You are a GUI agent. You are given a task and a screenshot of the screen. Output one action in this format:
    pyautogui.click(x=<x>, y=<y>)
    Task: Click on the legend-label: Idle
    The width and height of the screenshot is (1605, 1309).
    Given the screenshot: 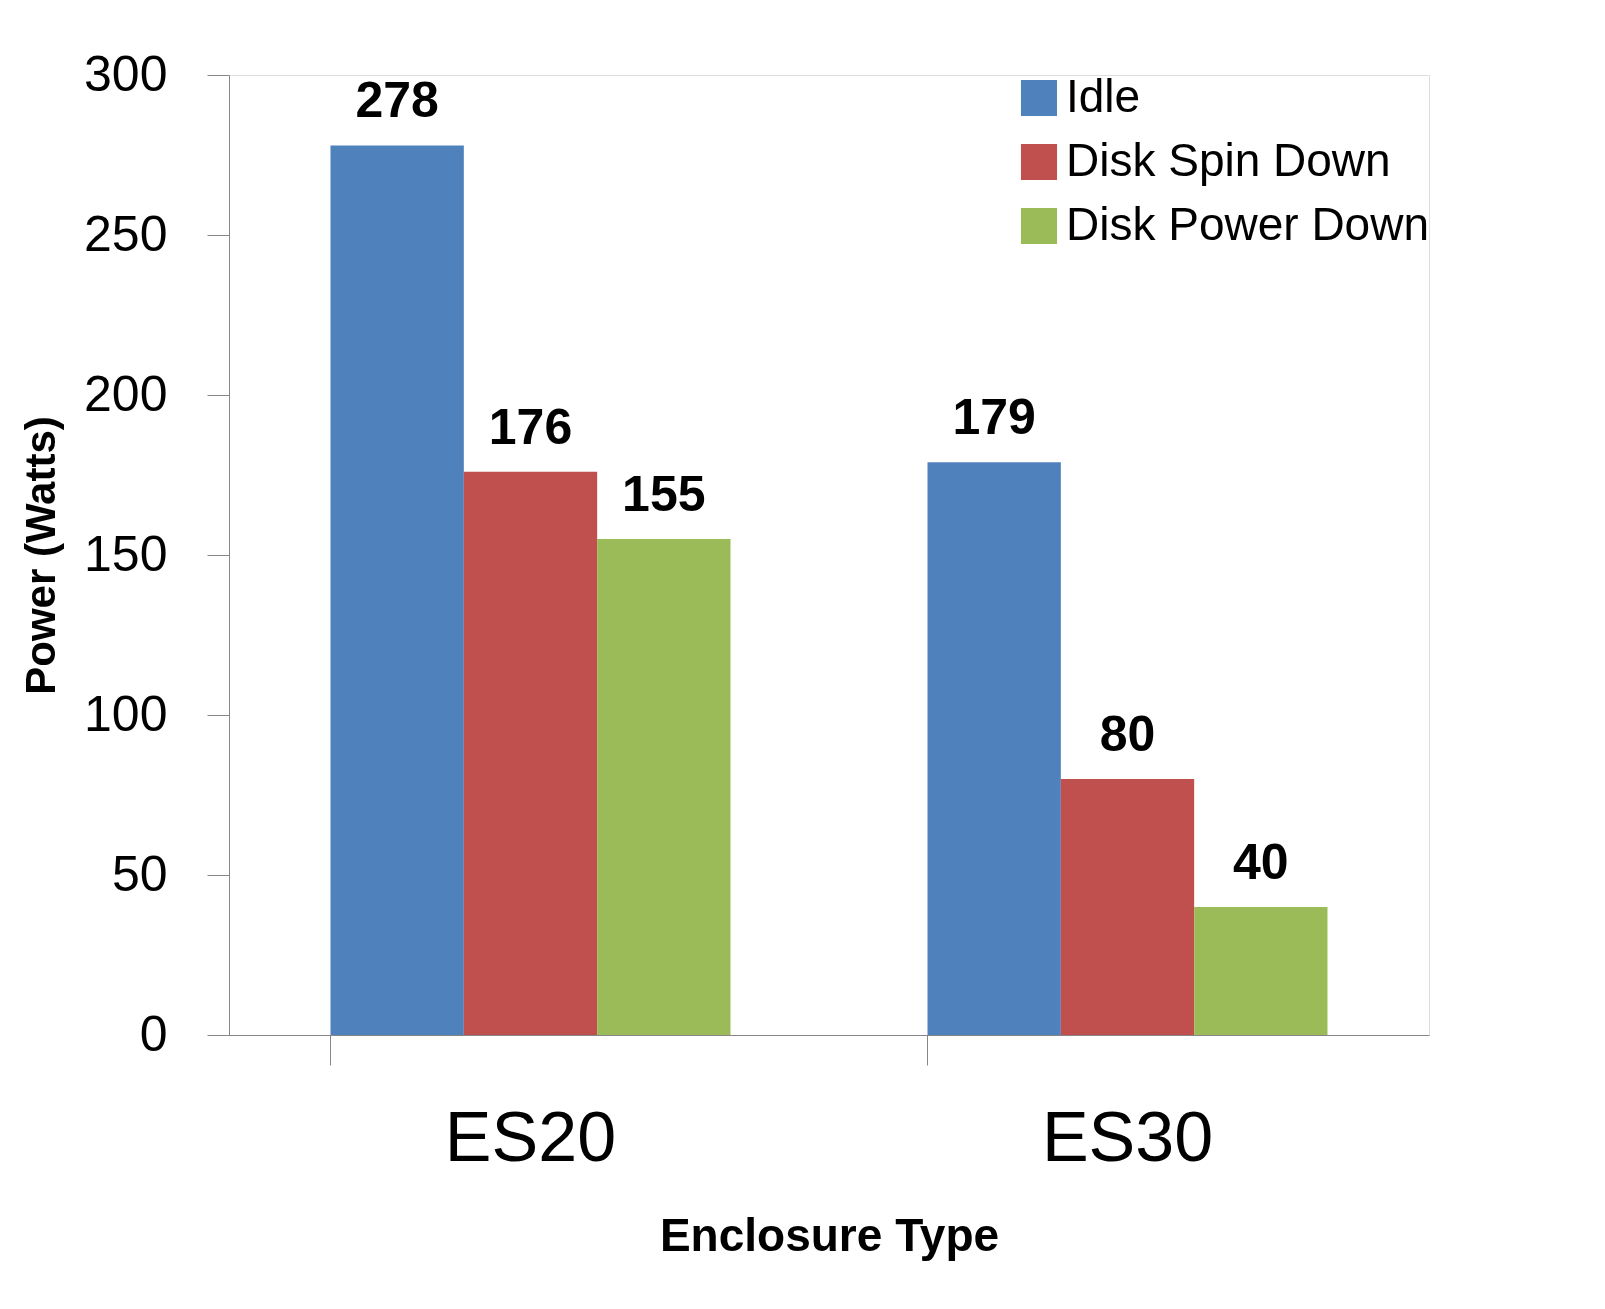 What is the action you would take?
    pyautogui.click(x=1103, y=96)
    